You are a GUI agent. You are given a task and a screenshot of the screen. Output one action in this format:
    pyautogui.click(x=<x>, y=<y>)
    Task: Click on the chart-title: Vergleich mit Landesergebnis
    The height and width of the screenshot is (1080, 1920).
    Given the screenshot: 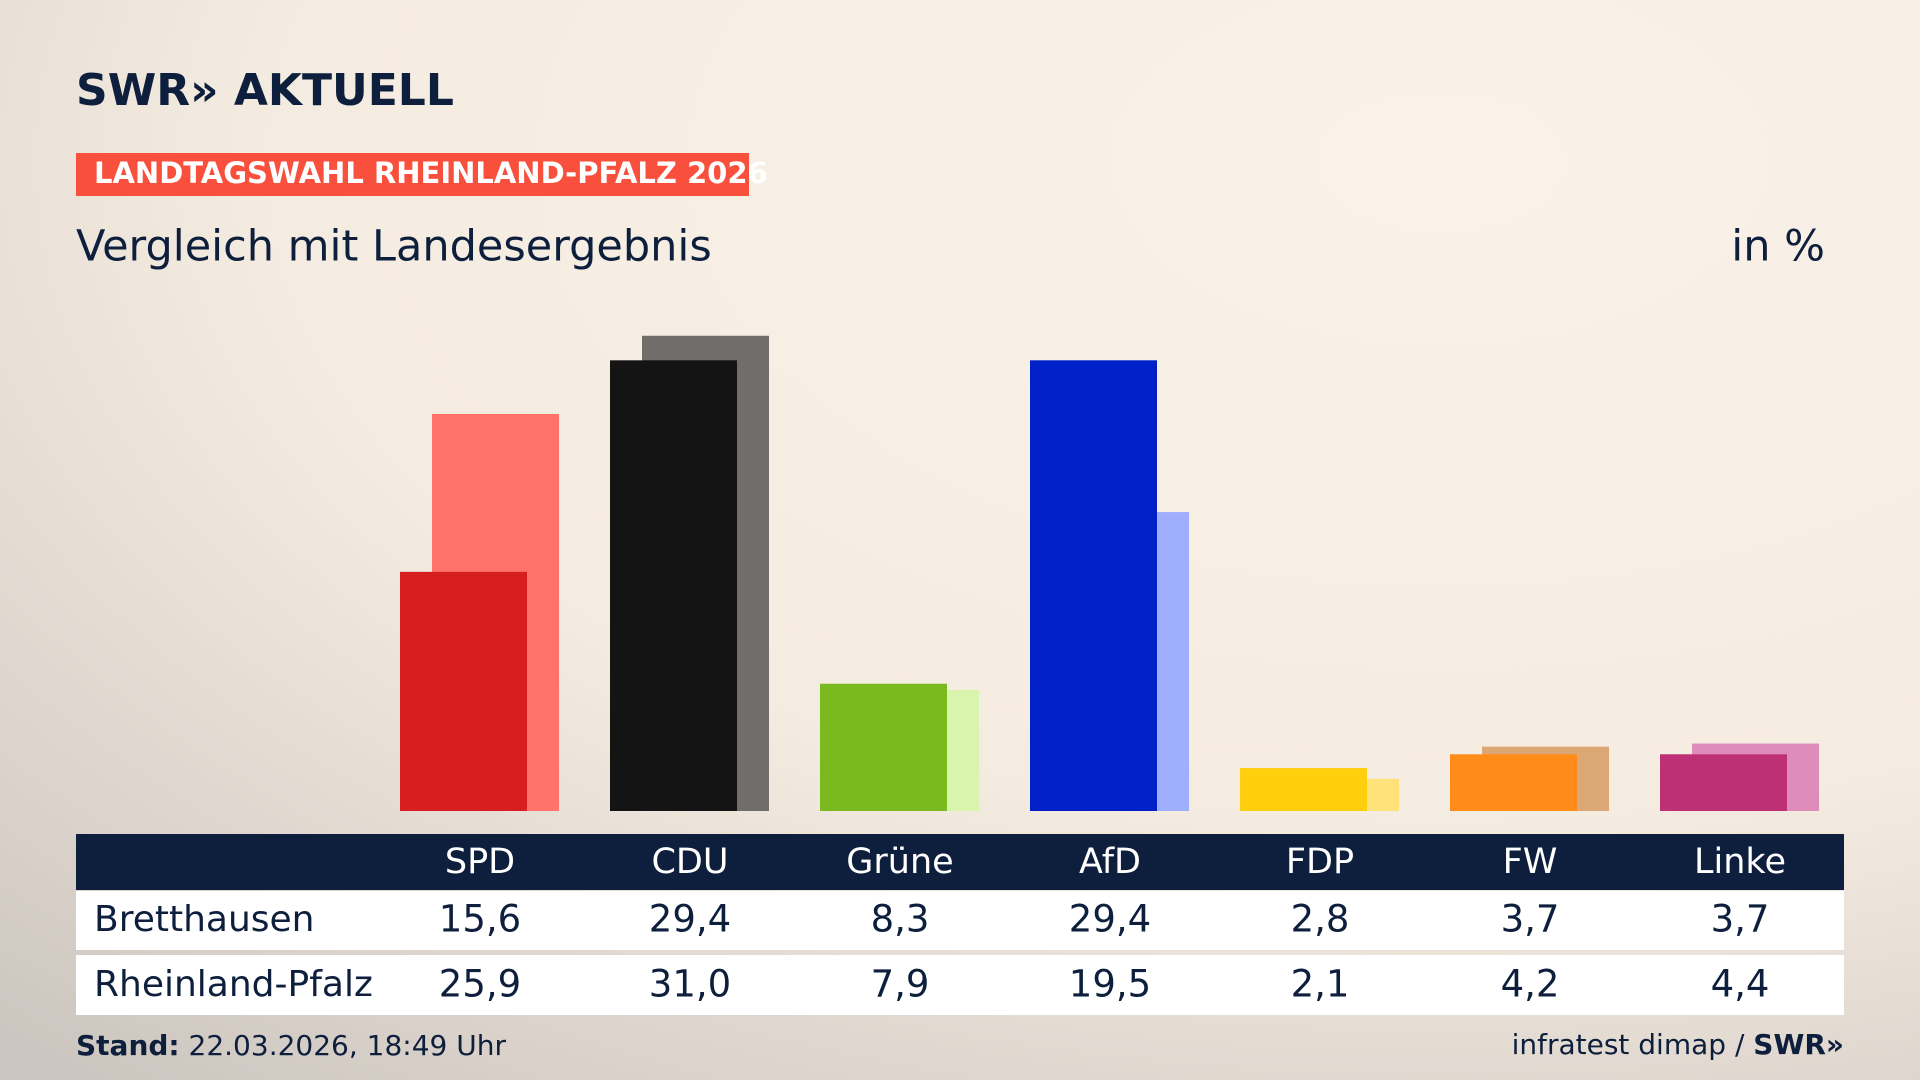 What is the action you would take?
    pyautogui.click(x=394, y=247)
    